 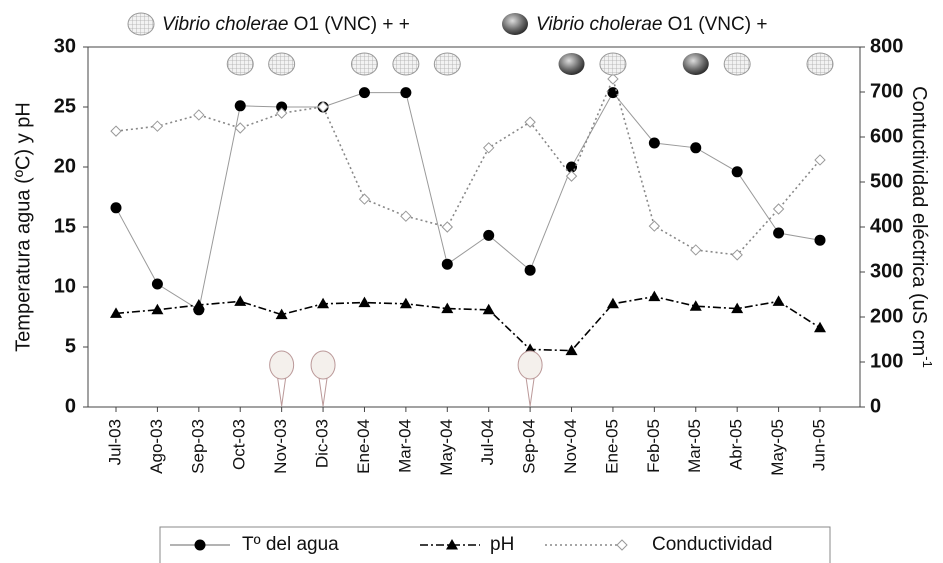 I want to click on icon-vnc-p, so click(x=515, y=24).